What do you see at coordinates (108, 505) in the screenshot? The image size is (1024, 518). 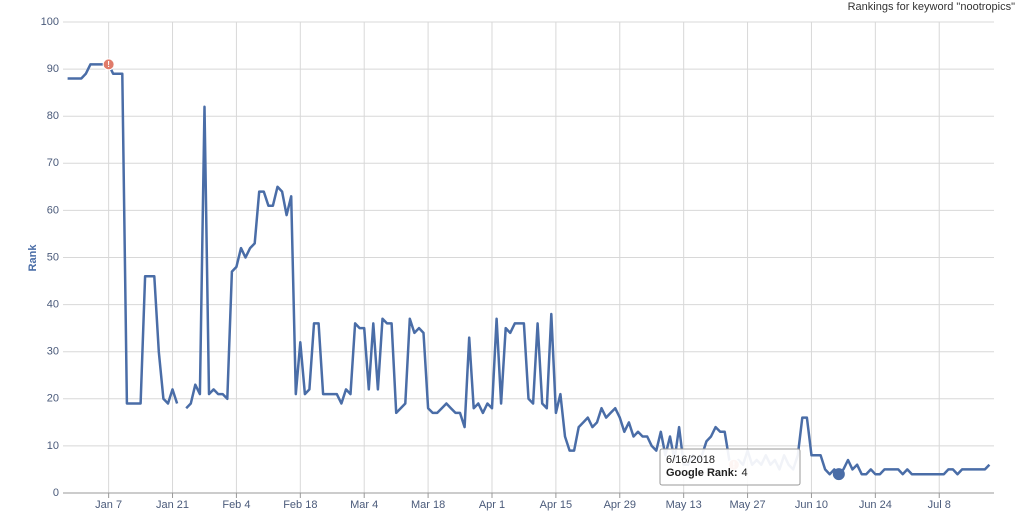 I see `x-tick-label: Jan 7` at bounding box center [108, 505].